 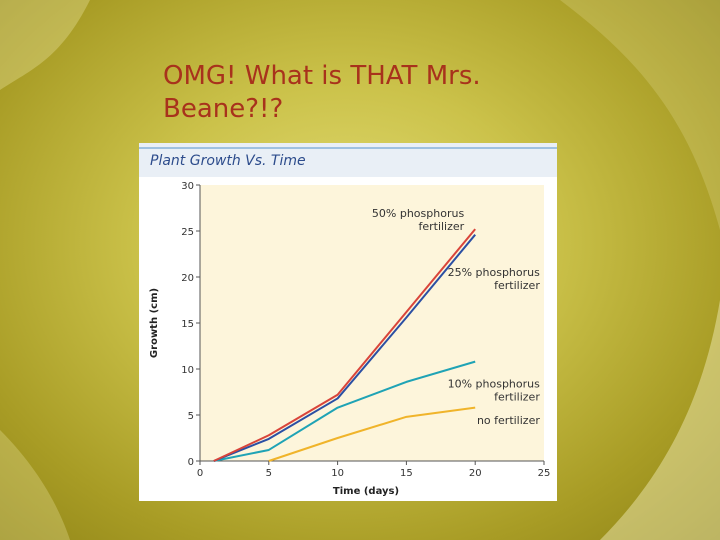 What do you see at coordinates (200, 473) in the screenshot?
I see `x-tick-label: 0` at bounding box center [200, 473].